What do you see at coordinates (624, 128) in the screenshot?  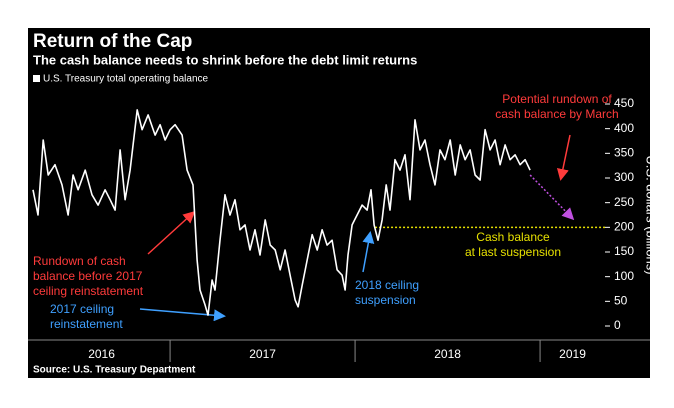 I see `y-tick-label: 400` at bounding box center [624, 128].